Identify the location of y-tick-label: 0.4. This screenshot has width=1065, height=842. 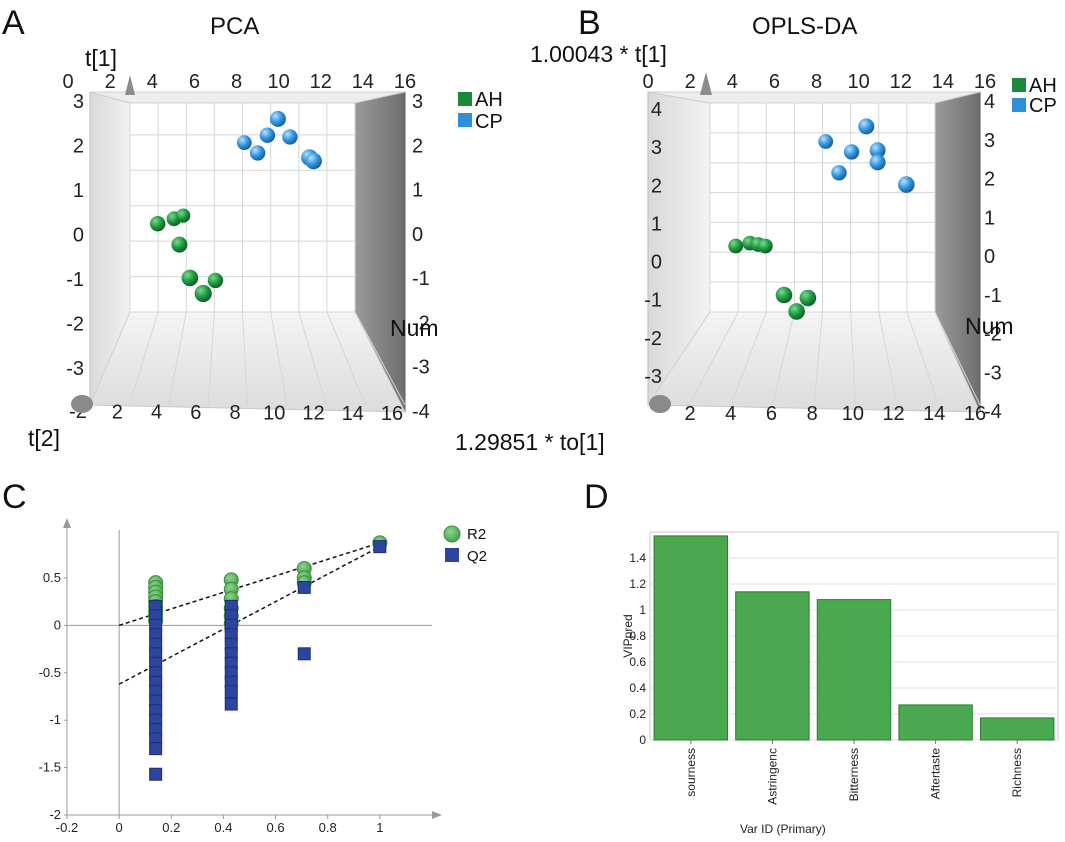
(637, 688).